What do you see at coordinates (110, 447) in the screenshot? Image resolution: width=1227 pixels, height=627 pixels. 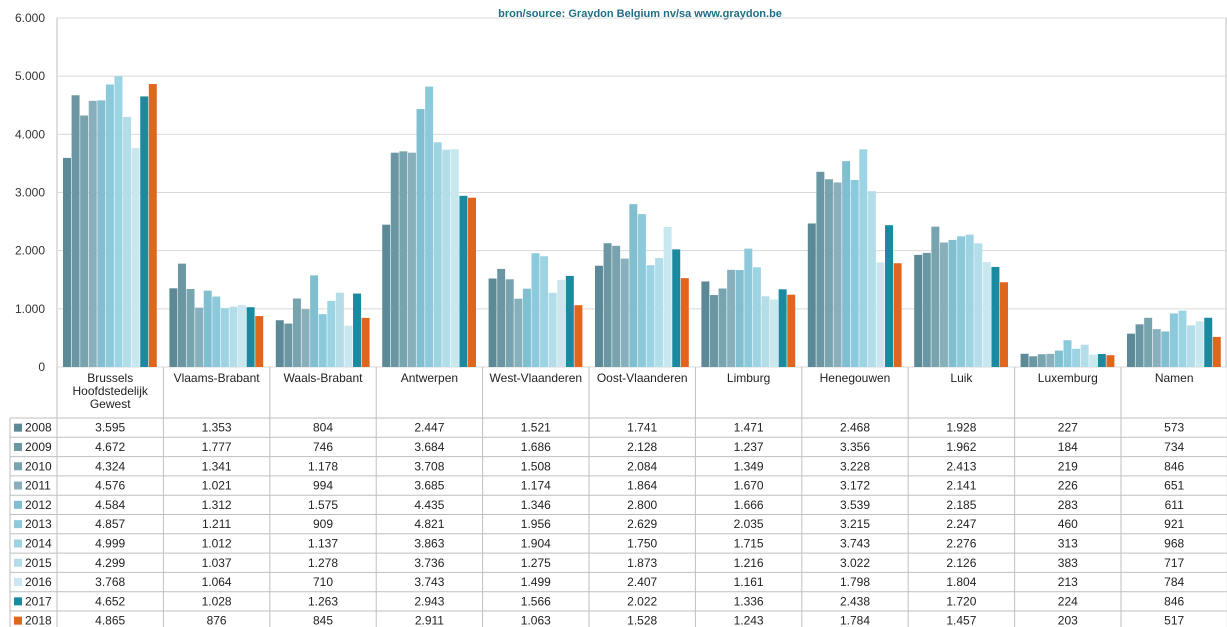 I see `table-cell: 4.672` at bounding box center [110, 447].